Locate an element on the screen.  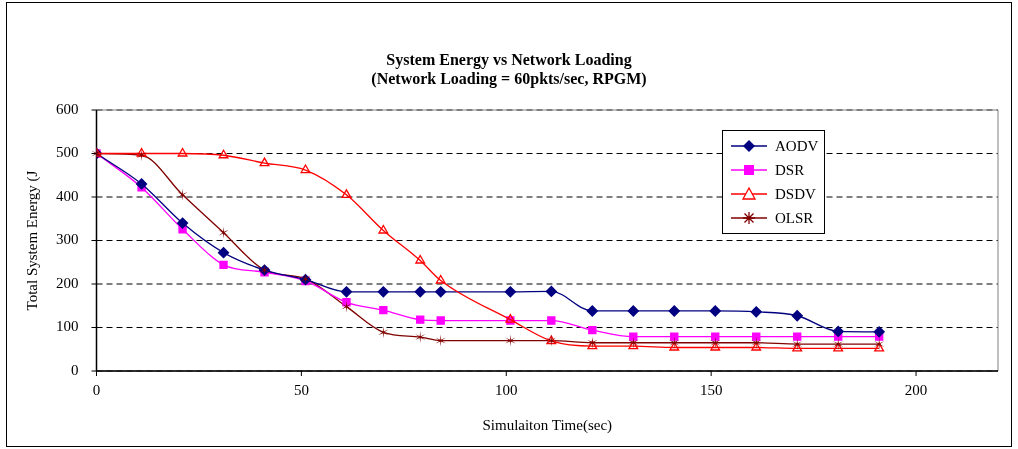
x-axis-title: Simulaiton Time(sec) is located at coordinates (547, 425).